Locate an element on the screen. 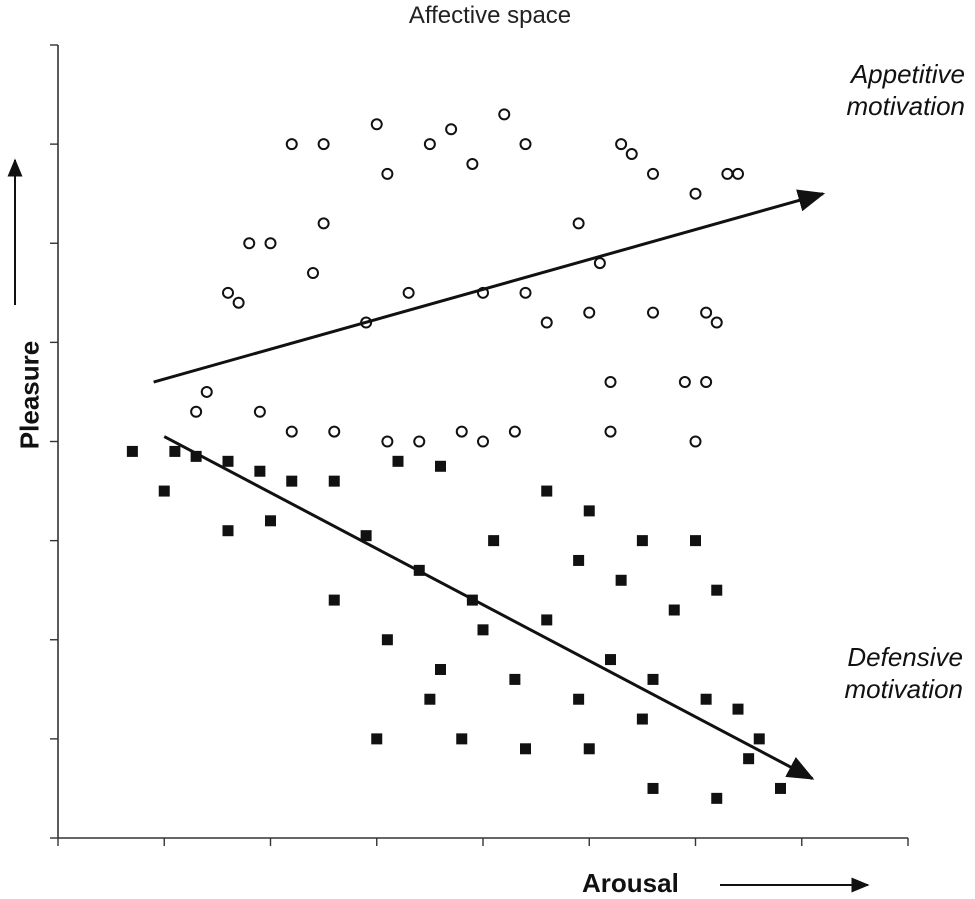 This screenshot has height=899, width=975. chart-title: Affective space is located at coordinates (490, 15).